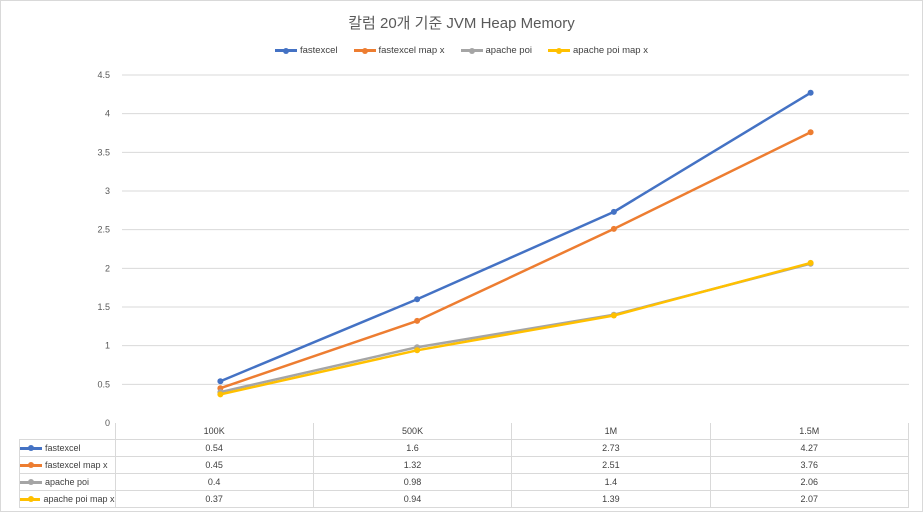 This screenshot has width=923, height=512. What do you see at coordinates (411, 50) in the screenshot?
I see `legend-label: fastexcel map x` at bounding box center [411, 50].